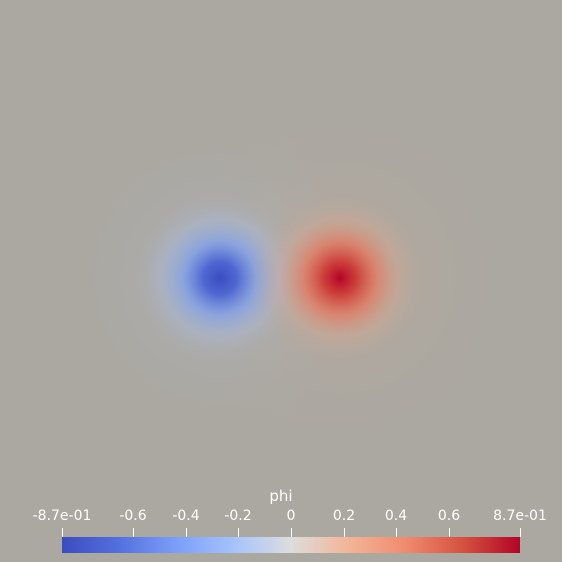 The height and width of the screenshot is (562, 562). I want to click on colorbar-tick-label: 0.2, so click(344, 516).